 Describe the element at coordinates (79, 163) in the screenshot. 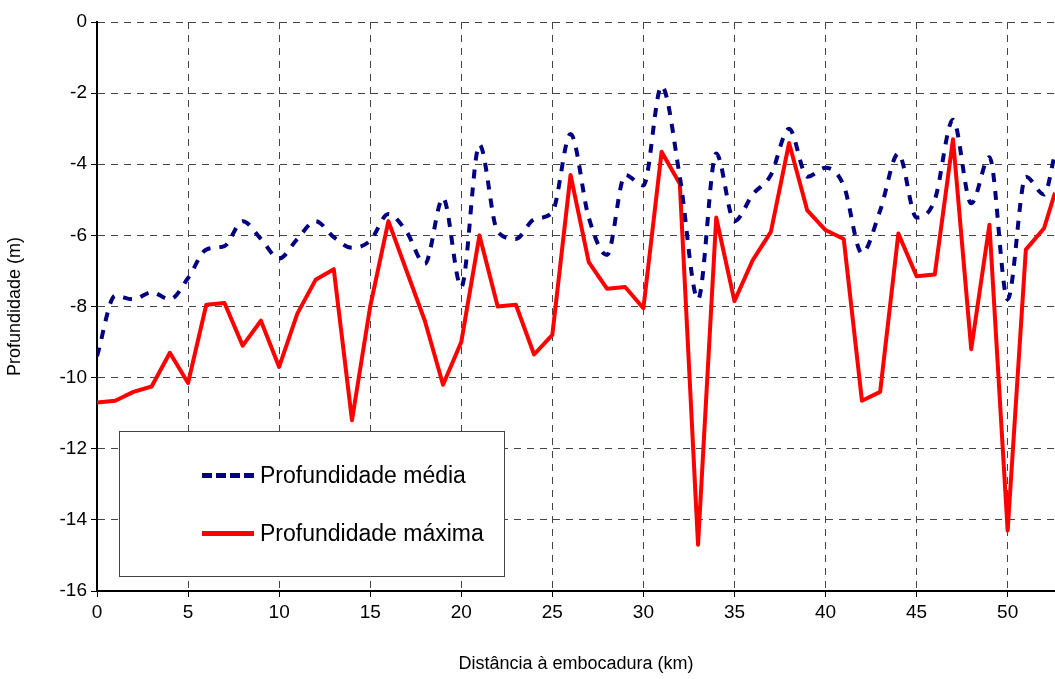

I see `y-tick-label: -4` at that location.